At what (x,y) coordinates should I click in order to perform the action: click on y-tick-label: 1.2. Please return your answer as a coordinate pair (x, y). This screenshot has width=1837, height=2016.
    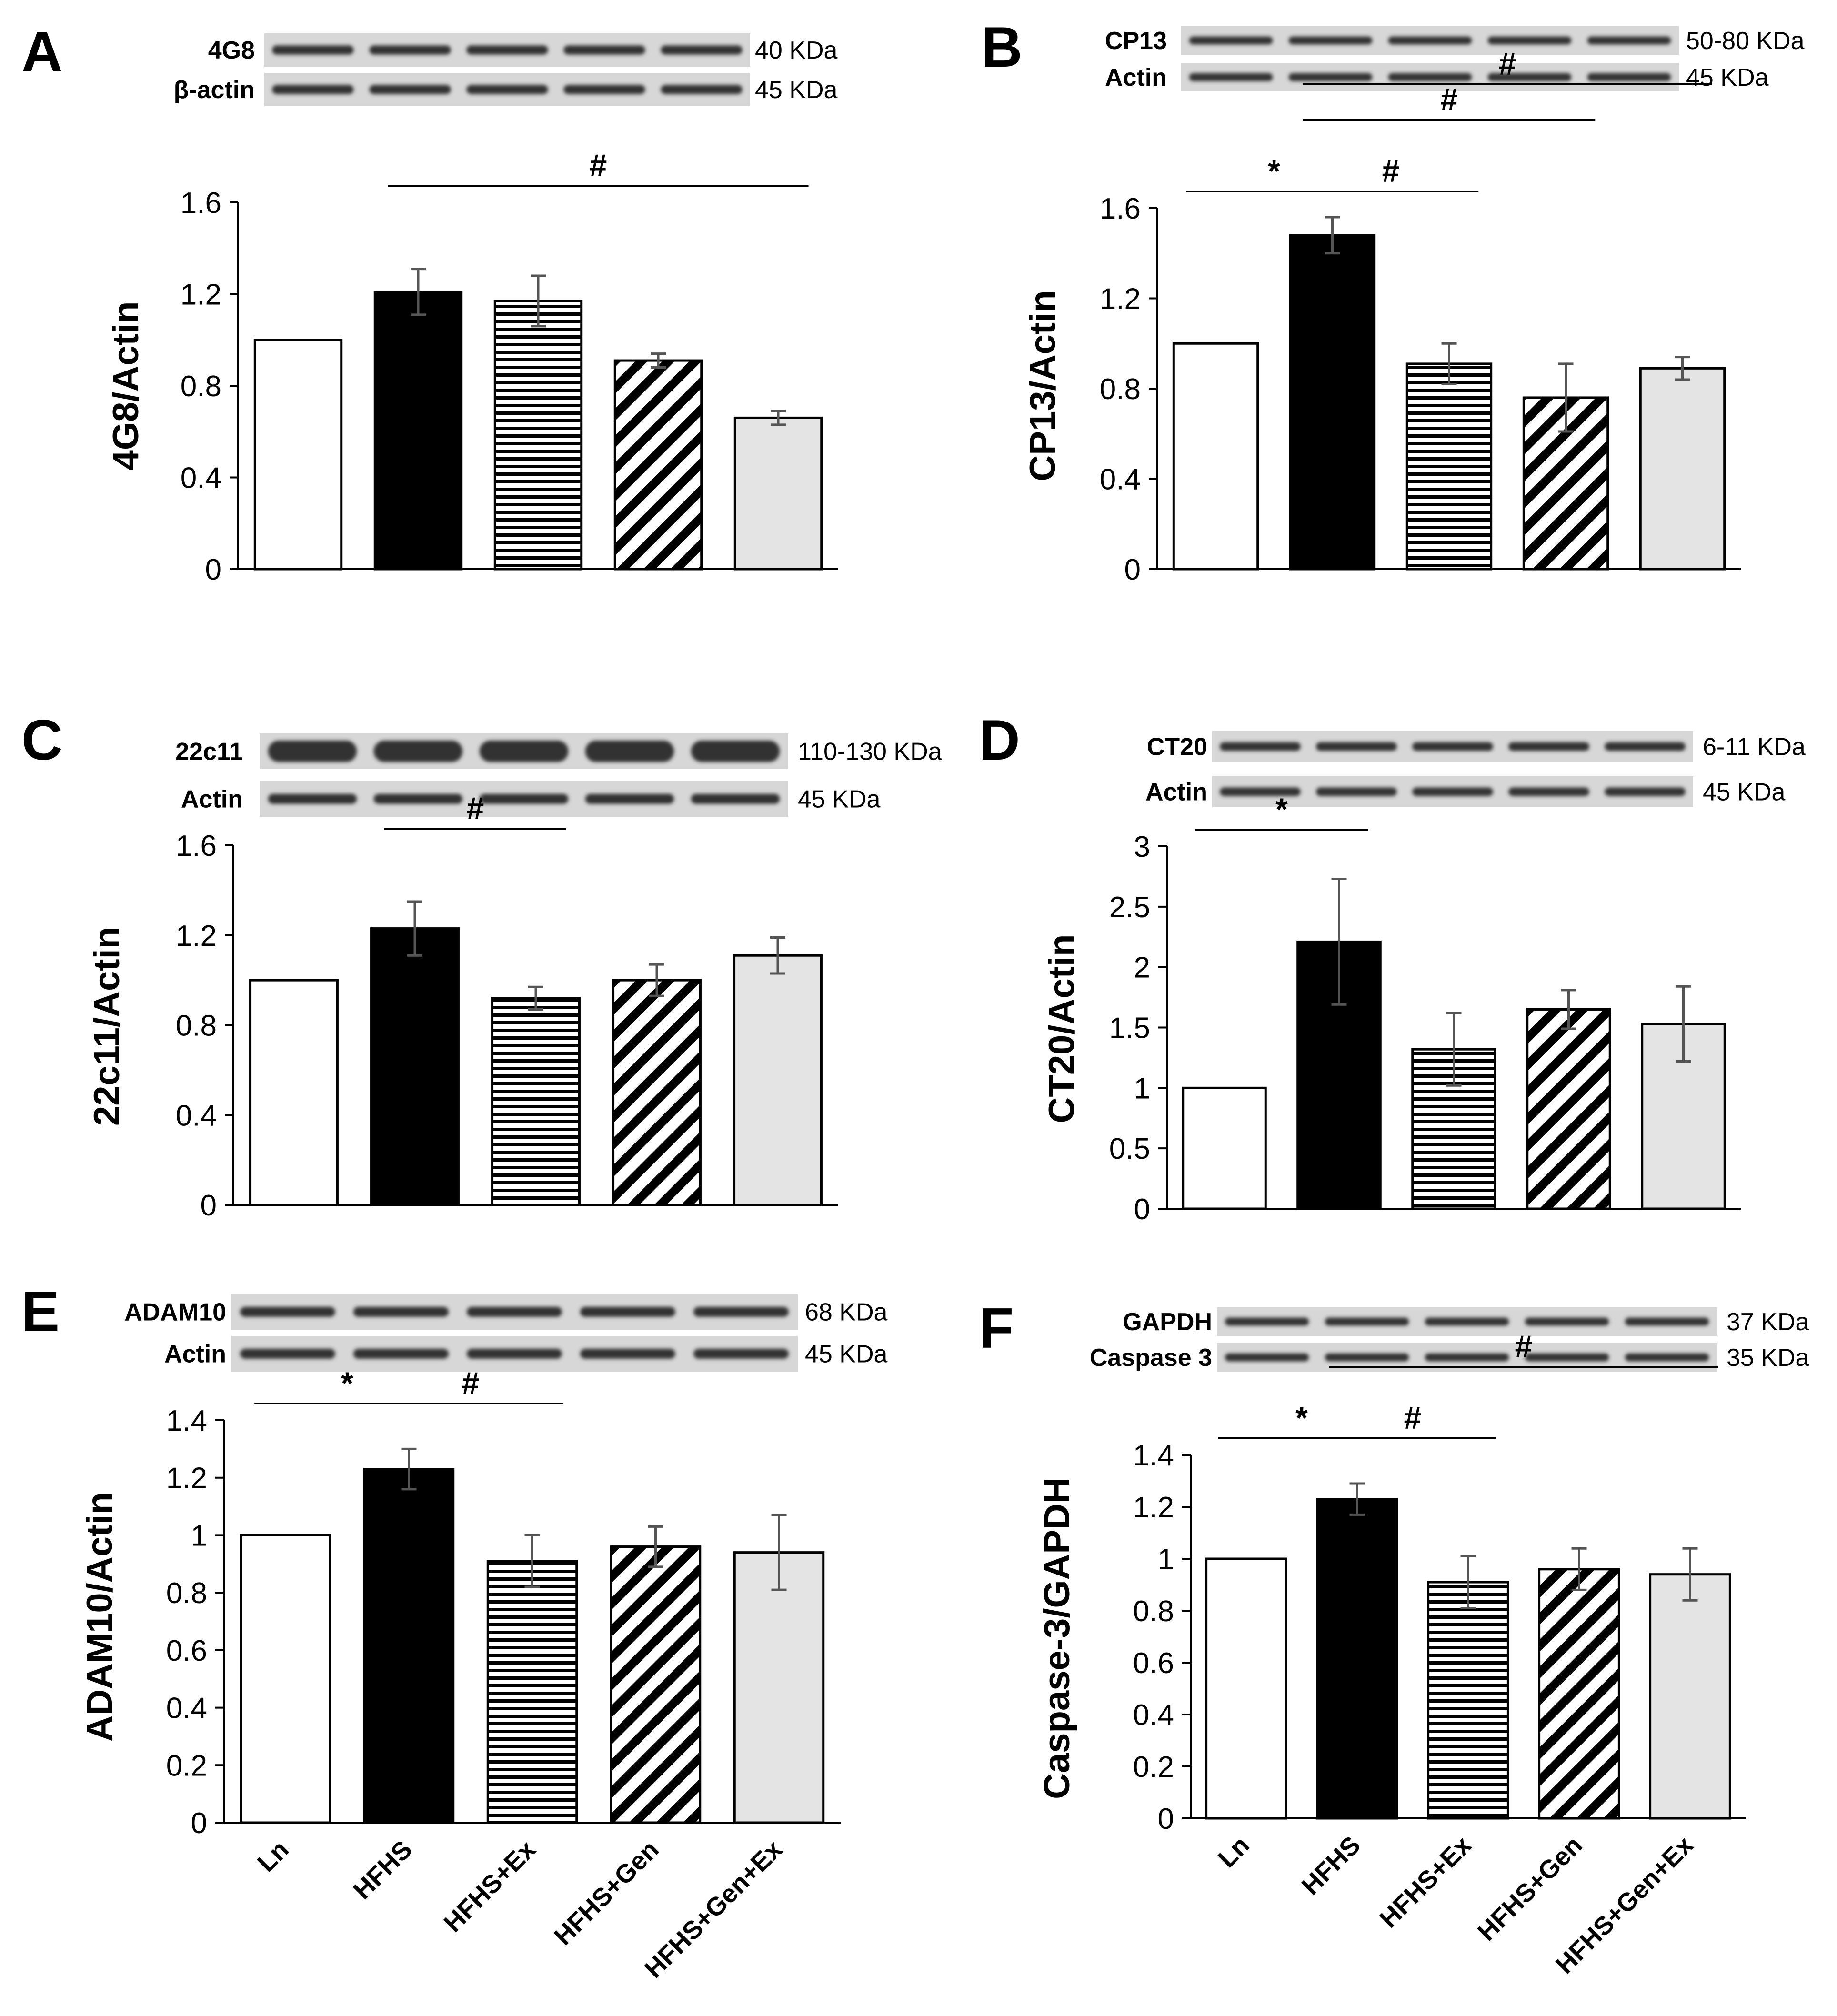
    Looking at the image, I should click on (201, 295).